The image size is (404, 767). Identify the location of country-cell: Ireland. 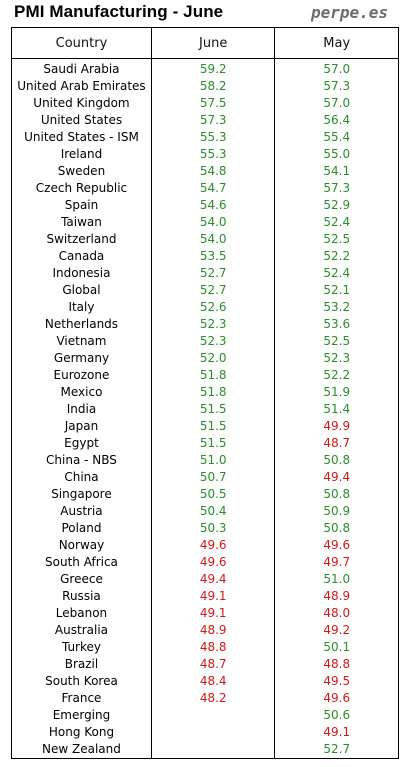
(81, 154).